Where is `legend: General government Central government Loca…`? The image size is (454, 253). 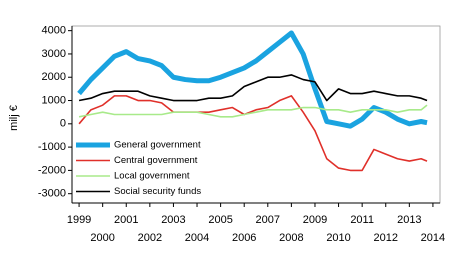
legend: General government Central government Loca… is located at coordinates (138, 168).